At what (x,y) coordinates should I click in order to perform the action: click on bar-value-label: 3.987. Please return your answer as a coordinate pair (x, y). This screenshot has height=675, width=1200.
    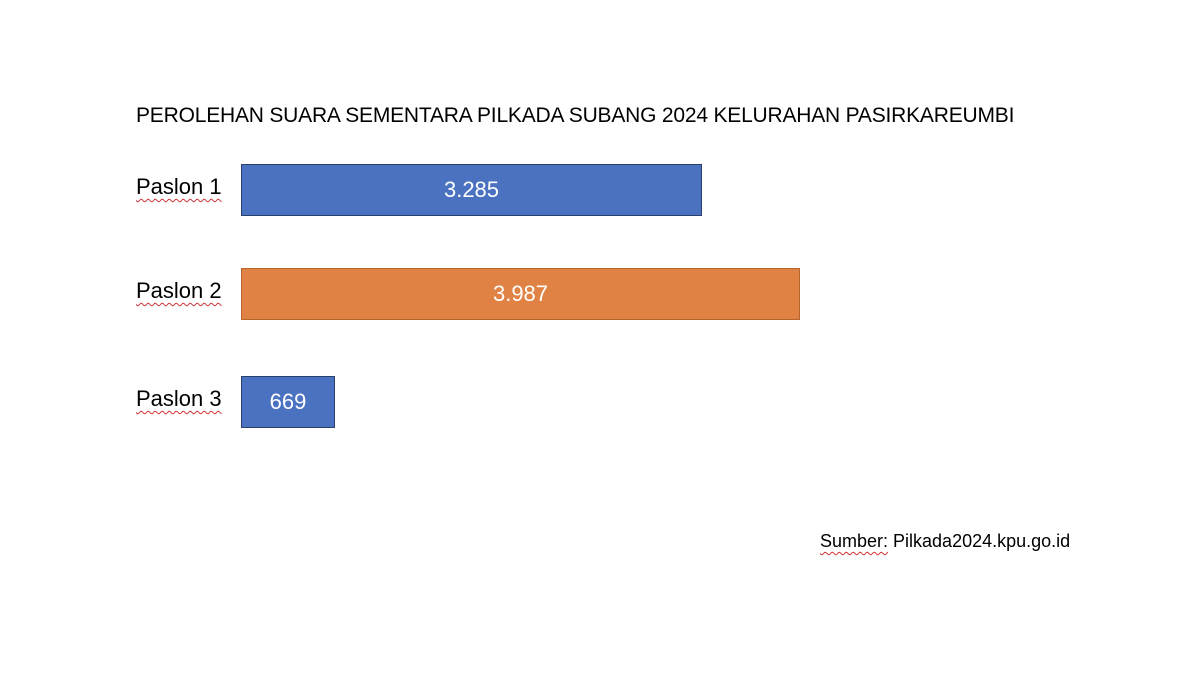
    Looking at the image, I should click on (520, 293).